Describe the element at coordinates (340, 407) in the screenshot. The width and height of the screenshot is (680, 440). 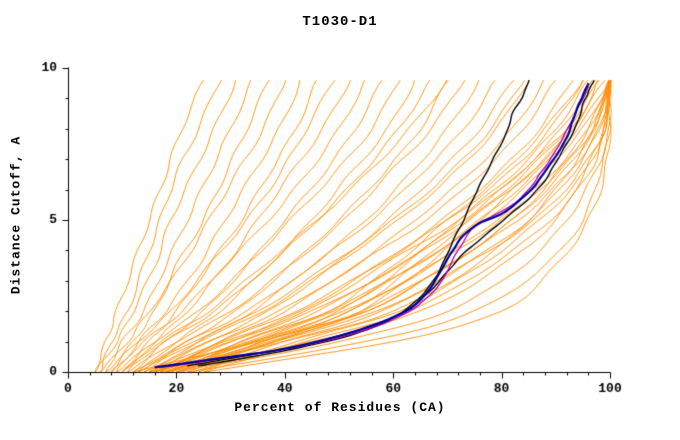
I see `x-axis-label: Percent of Residues (CA)` at that location.